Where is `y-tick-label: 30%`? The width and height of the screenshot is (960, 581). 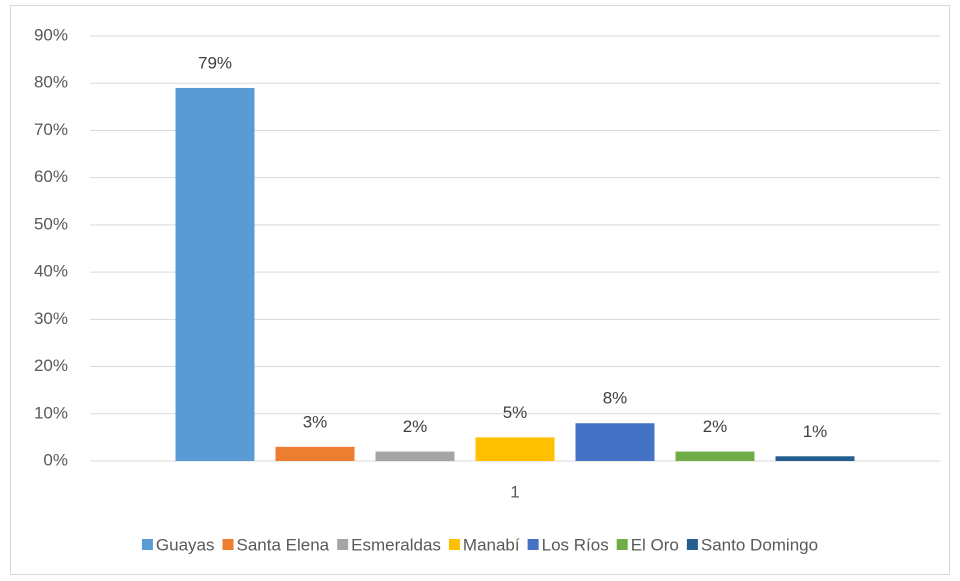
y-tick-label: 30% is located at coordinates (51, 318).